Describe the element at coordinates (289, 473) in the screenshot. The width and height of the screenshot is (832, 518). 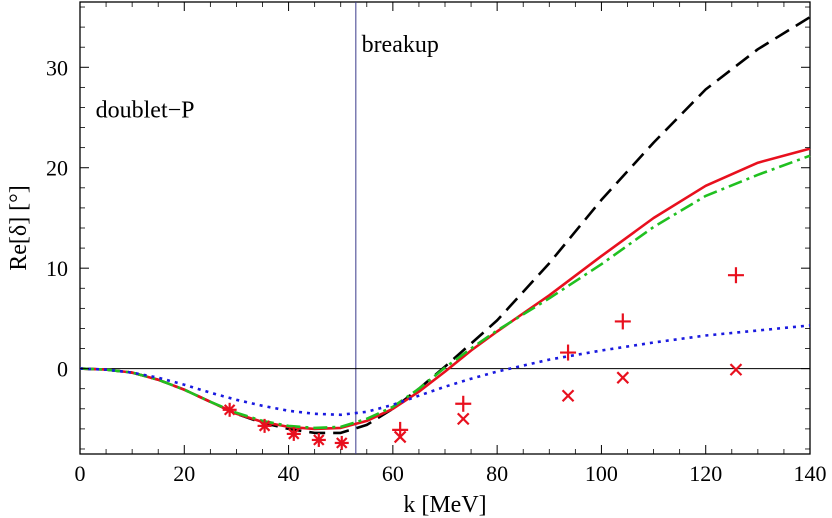
I see `x-tick-label: 40` at that location.